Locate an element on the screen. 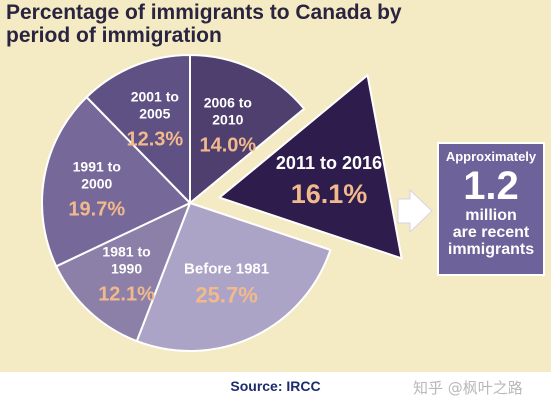 This screenshot has width=551, height=412. callout-approx-text: Approximately is located at coordinates (491, 156).